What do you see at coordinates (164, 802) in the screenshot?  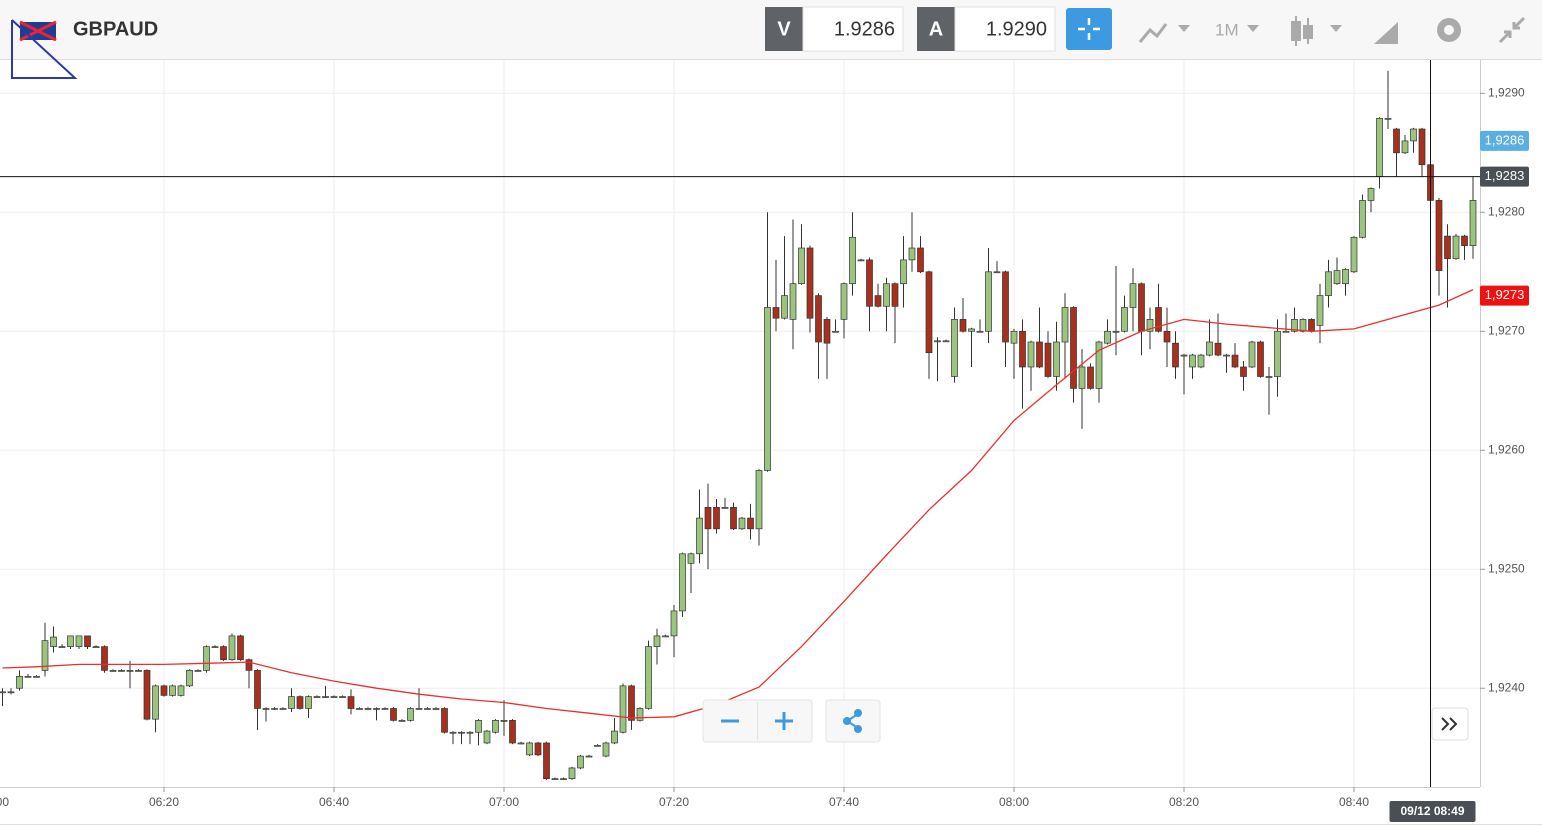 I see `x-tick-label: 06:20` at bounding box center [164, 802].